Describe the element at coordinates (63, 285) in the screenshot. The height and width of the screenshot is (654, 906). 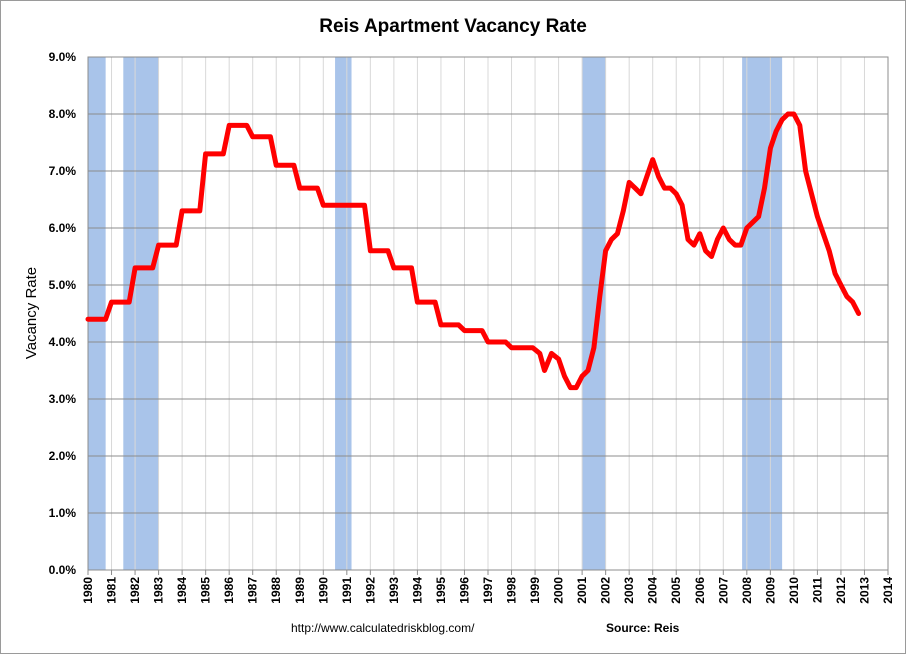
I see `y-tick-label: 5.0%` at that location.